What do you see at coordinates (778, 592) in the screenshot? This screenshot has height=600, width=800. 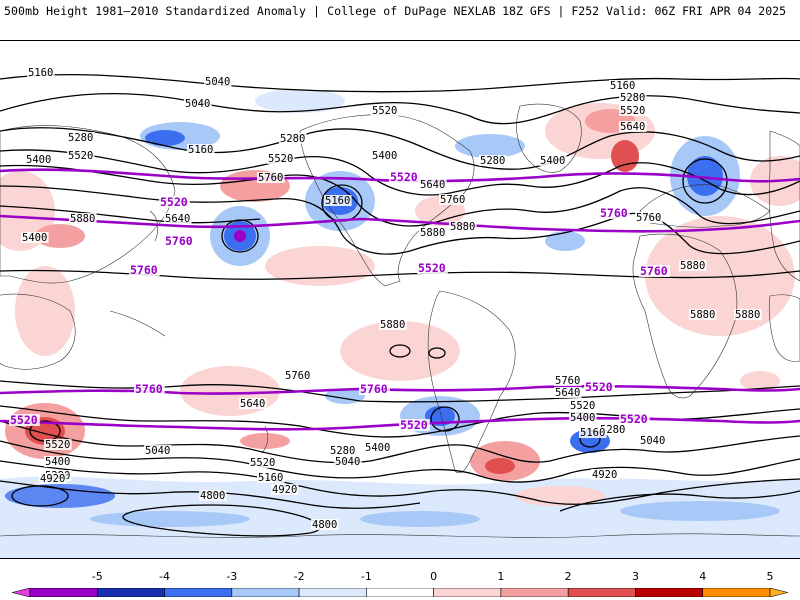 I see `colorbar-max-arrow` at bounding box center [778, 592].